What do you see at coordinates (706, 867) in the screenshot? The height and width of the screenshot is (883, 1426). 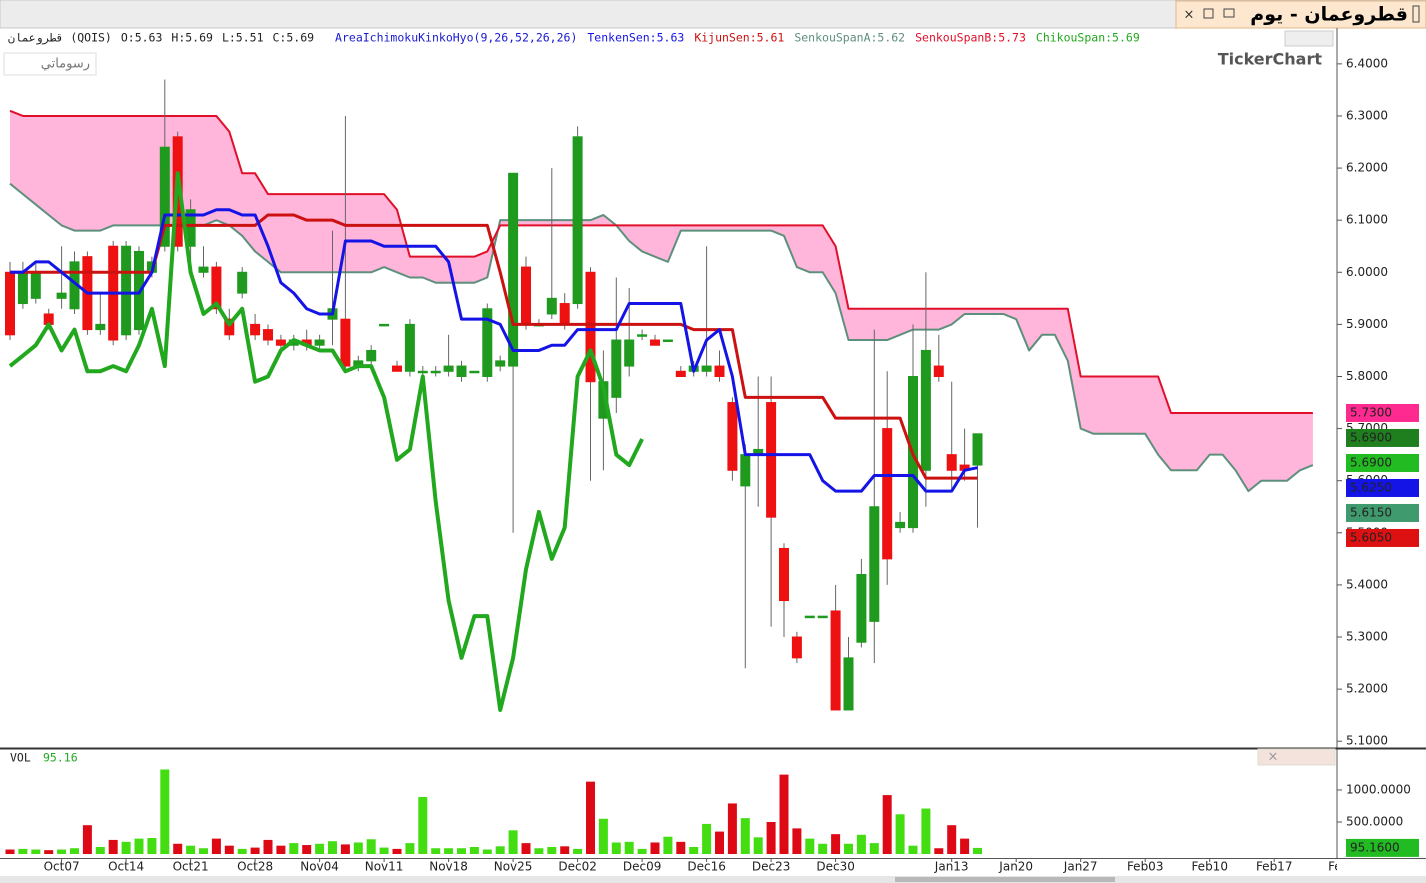 I see `x-tick-label: Dec16` at bounding box center [706, 867].